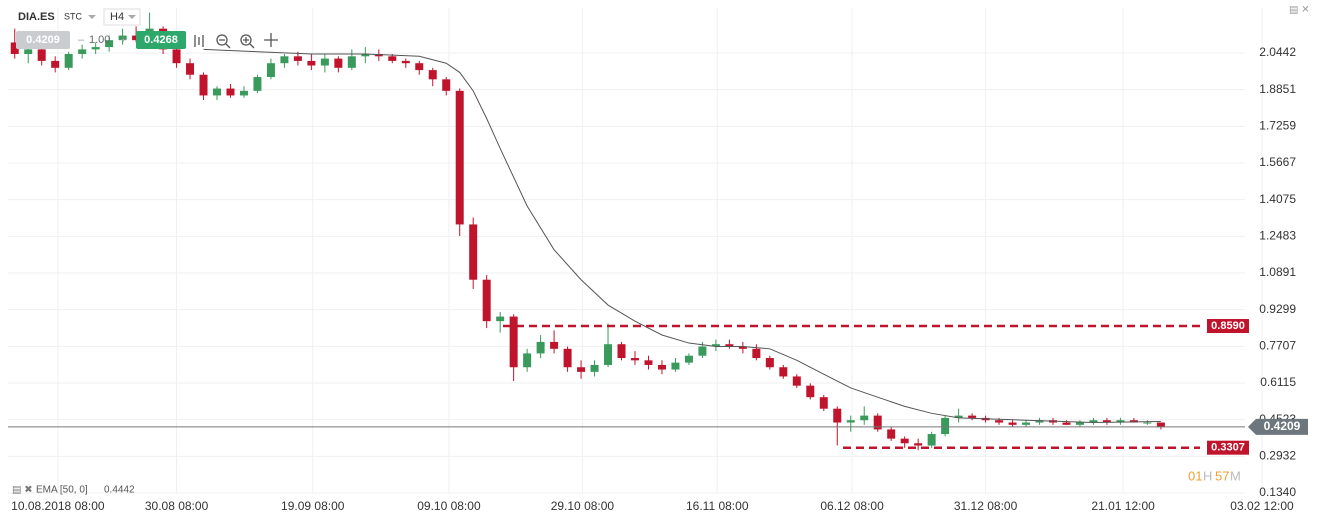 This screenshot has width=1317, height=530. What do you see at coordinates (177, 506) in the screenshot?
I see `x-tick-label: 30.08 08:00` at bounding box center [177, 506].